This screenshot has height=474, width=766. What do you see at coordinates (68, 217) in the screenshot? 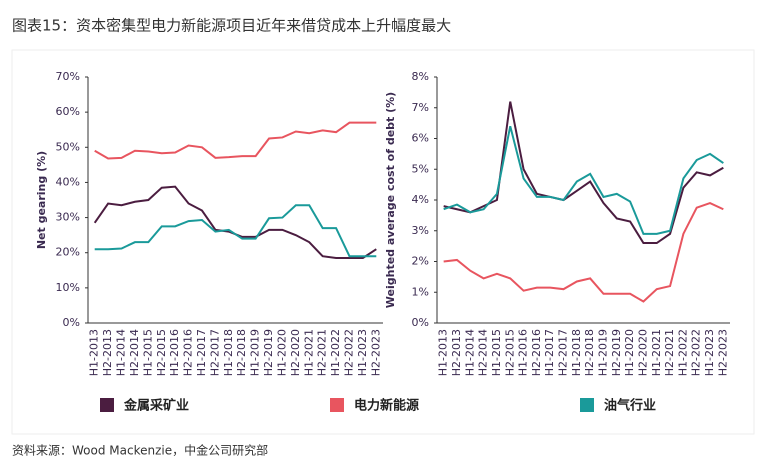
I see `y-tick-label: 30%` at bounding box center [68, 217].